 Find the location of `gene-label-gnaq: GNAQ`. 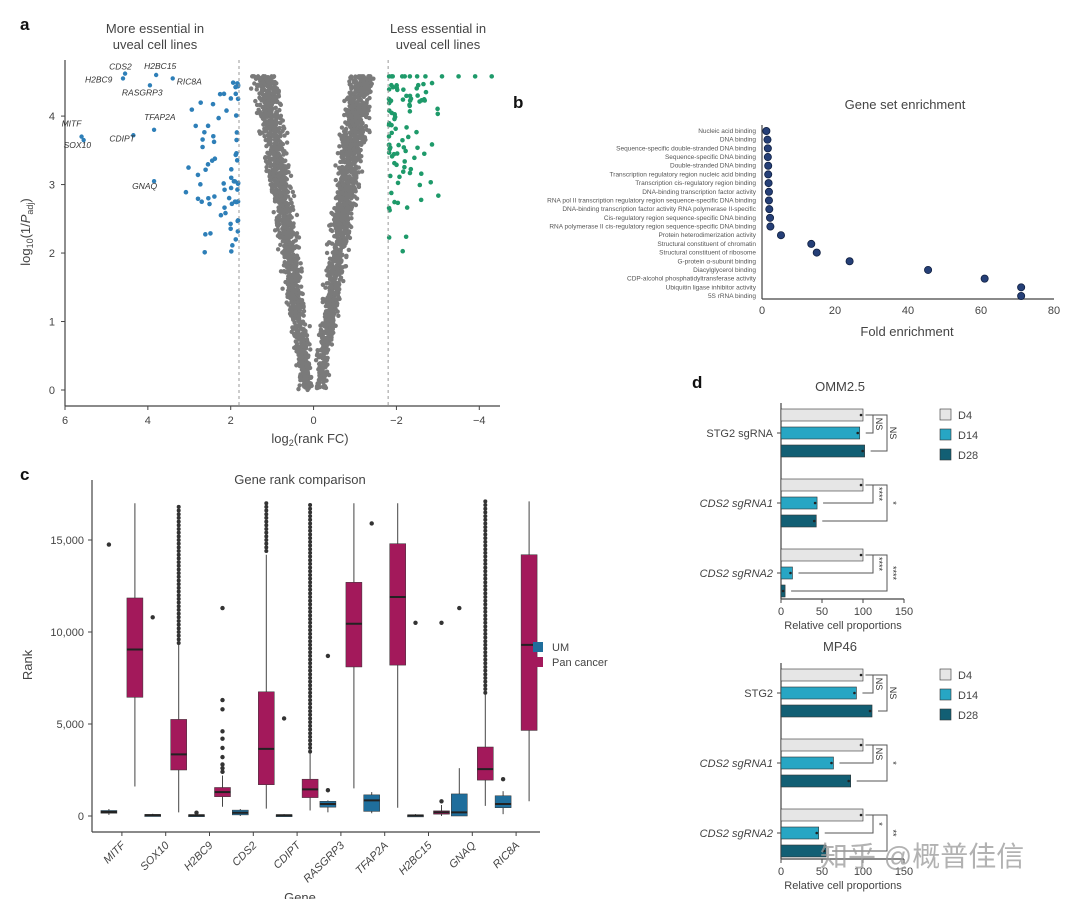

gene-label-gnaq: GNAQ is located at coordinates (144, 186).